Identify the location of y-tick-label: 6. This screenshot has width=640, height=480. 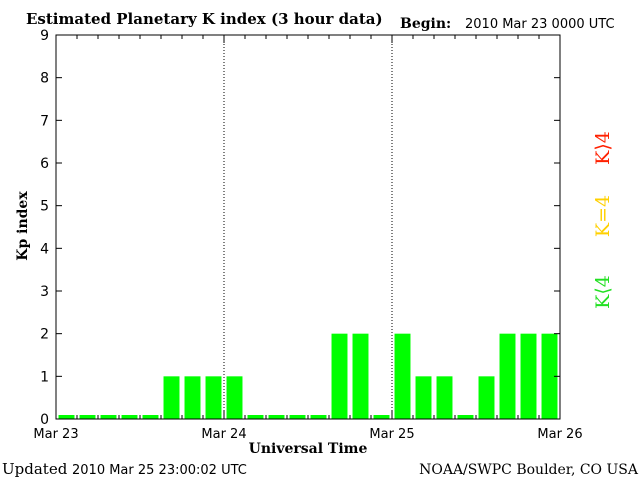
(44, 164).